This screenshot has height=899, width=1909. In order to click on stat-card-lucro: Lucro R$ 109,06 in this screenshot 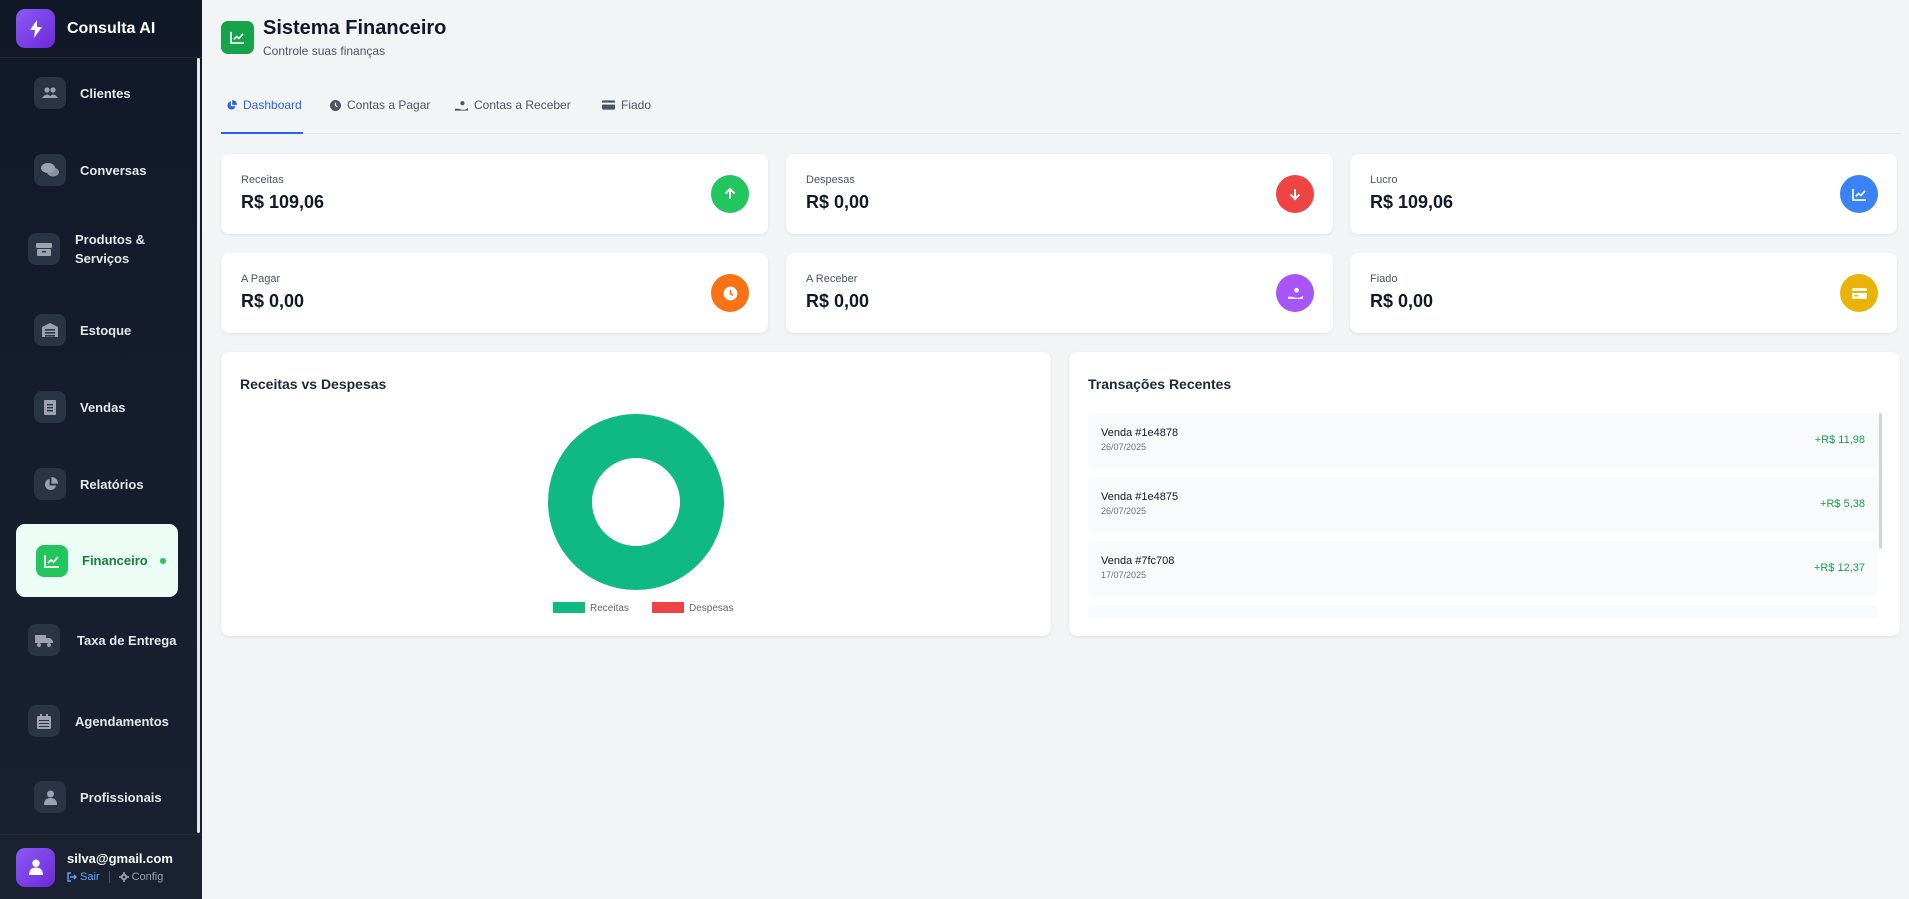, I will do `click(1623, 194)`.